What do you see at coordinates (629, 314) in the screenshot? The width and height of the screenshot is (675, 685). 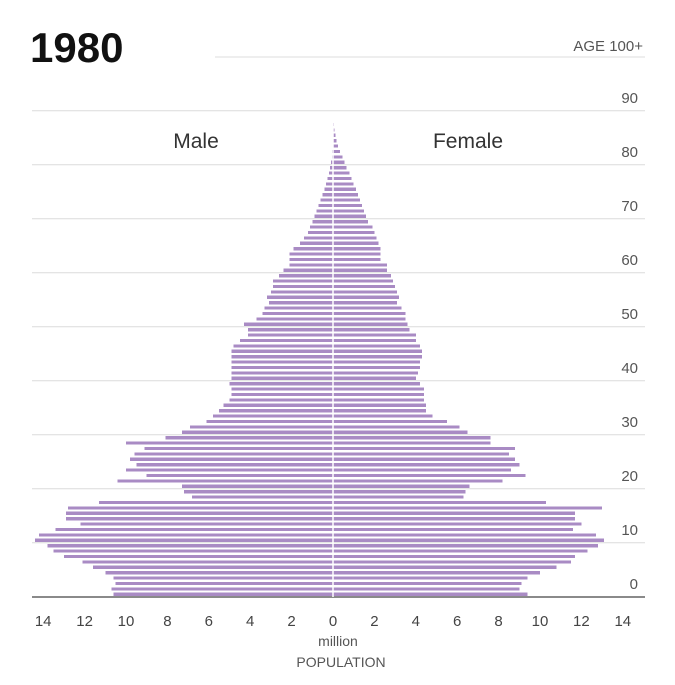 I see `age-tick-label: 50` at bounding box center [629, 314].